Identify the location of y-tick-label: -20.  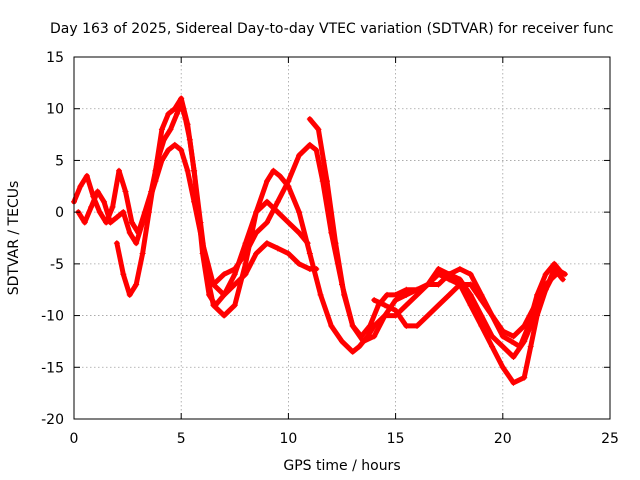
(52, 420).